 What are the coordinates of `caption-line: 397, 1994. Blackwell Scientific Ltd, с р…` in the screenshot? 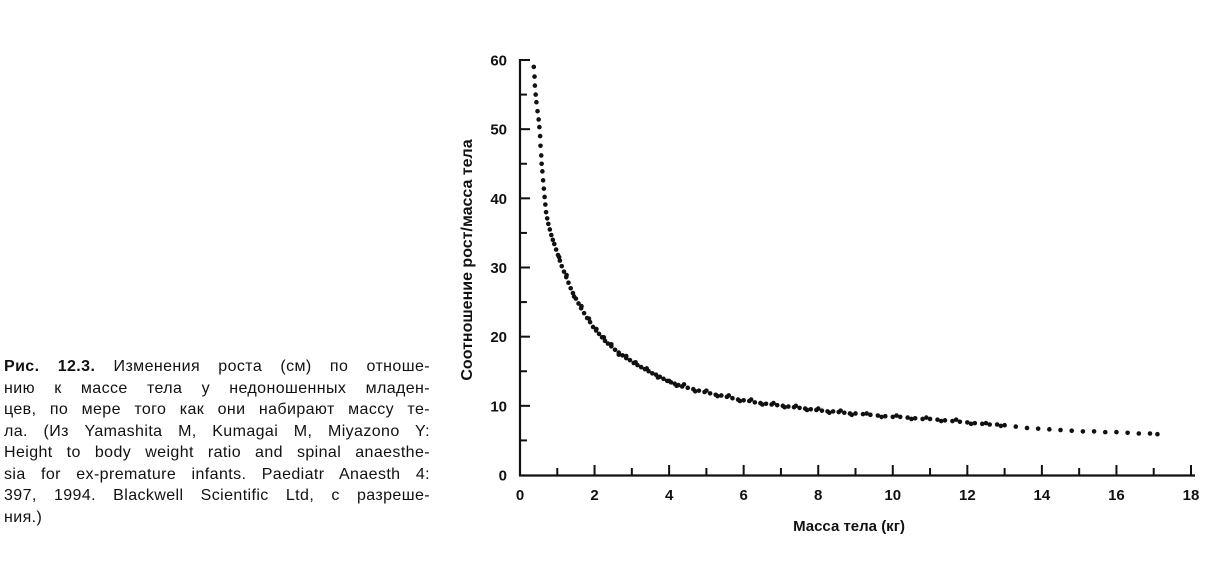 It's located at (217, 495).